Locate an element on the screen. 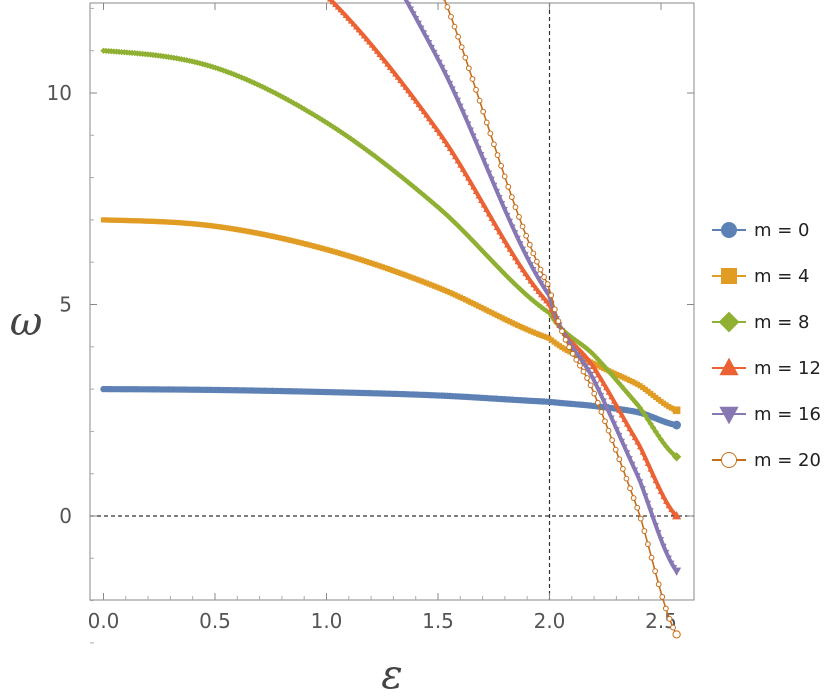 The height and width of the screenshot is (699, 830). legend-label: m = 8 is located at coordinates (782, 322).